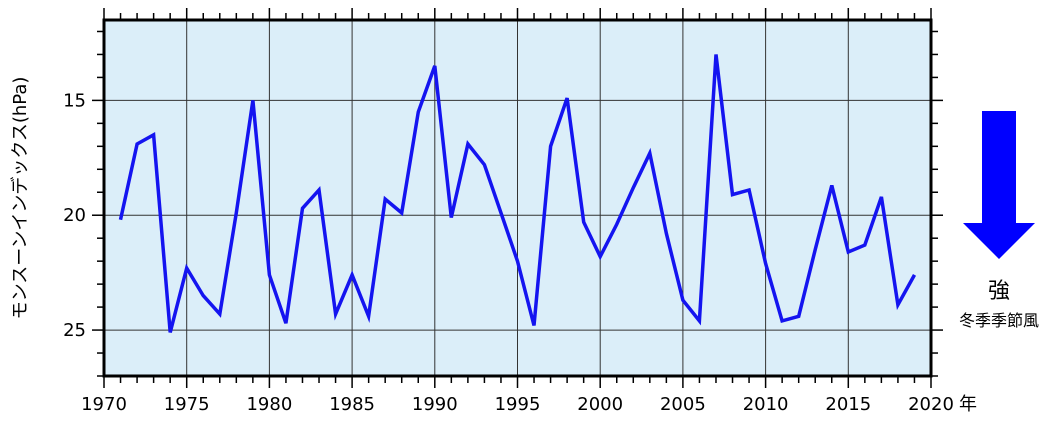  What do you see at coordinates (74, 330) in the screenshot?
I see `y-tick-label: 25` at bounding box center [74, 330].